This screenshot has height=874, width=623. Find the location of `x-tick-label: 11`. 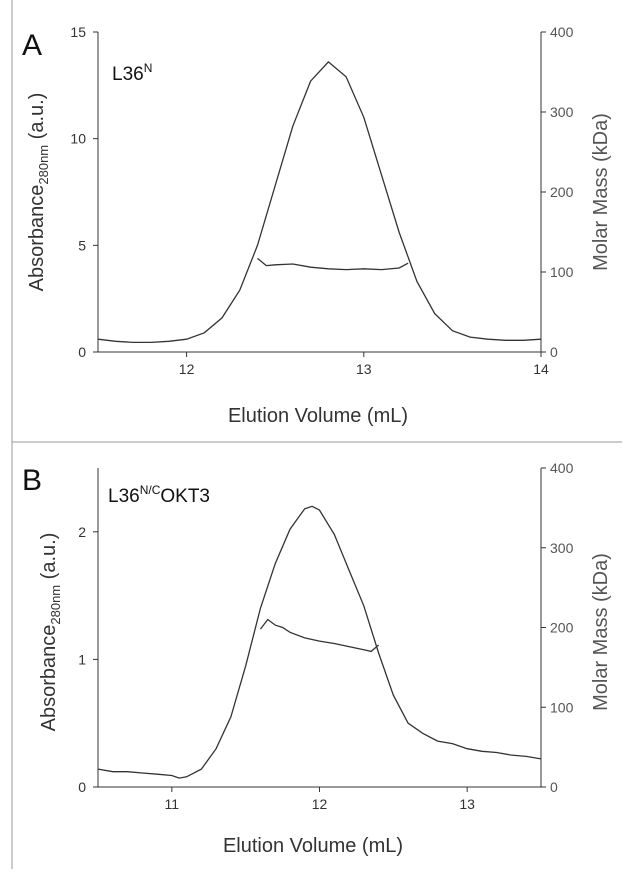

x-tick-label: 11 is located at coordinates (172, 804).